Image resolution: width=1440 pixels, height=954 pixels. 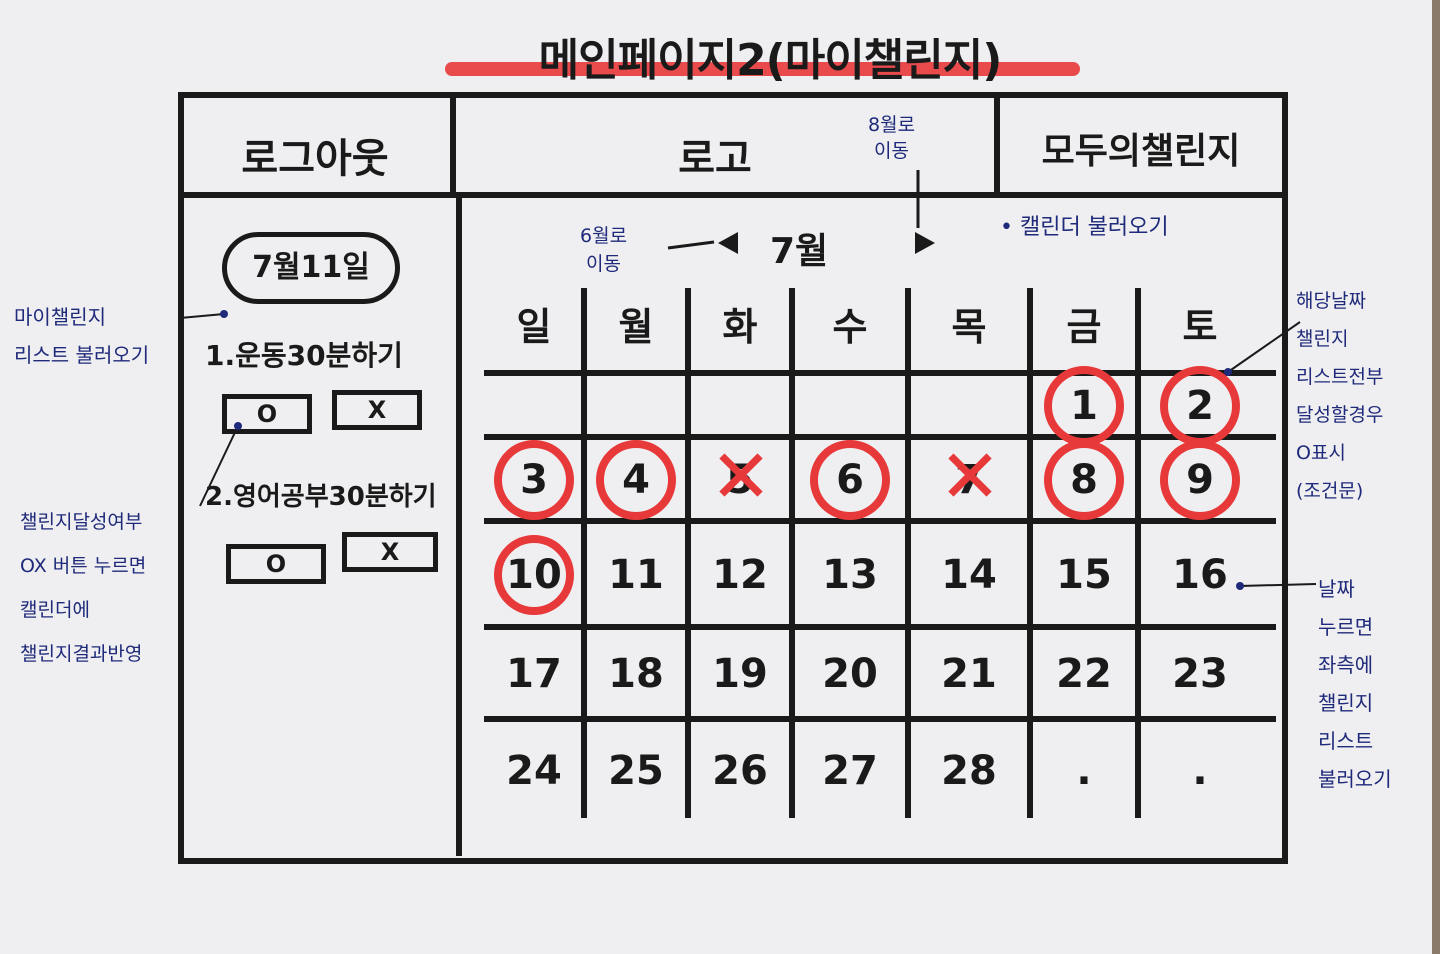 What do you see at coordinates (636, 575) in the screenshot?
I see `calendar-day: 11` at bounding box center [636, 575].